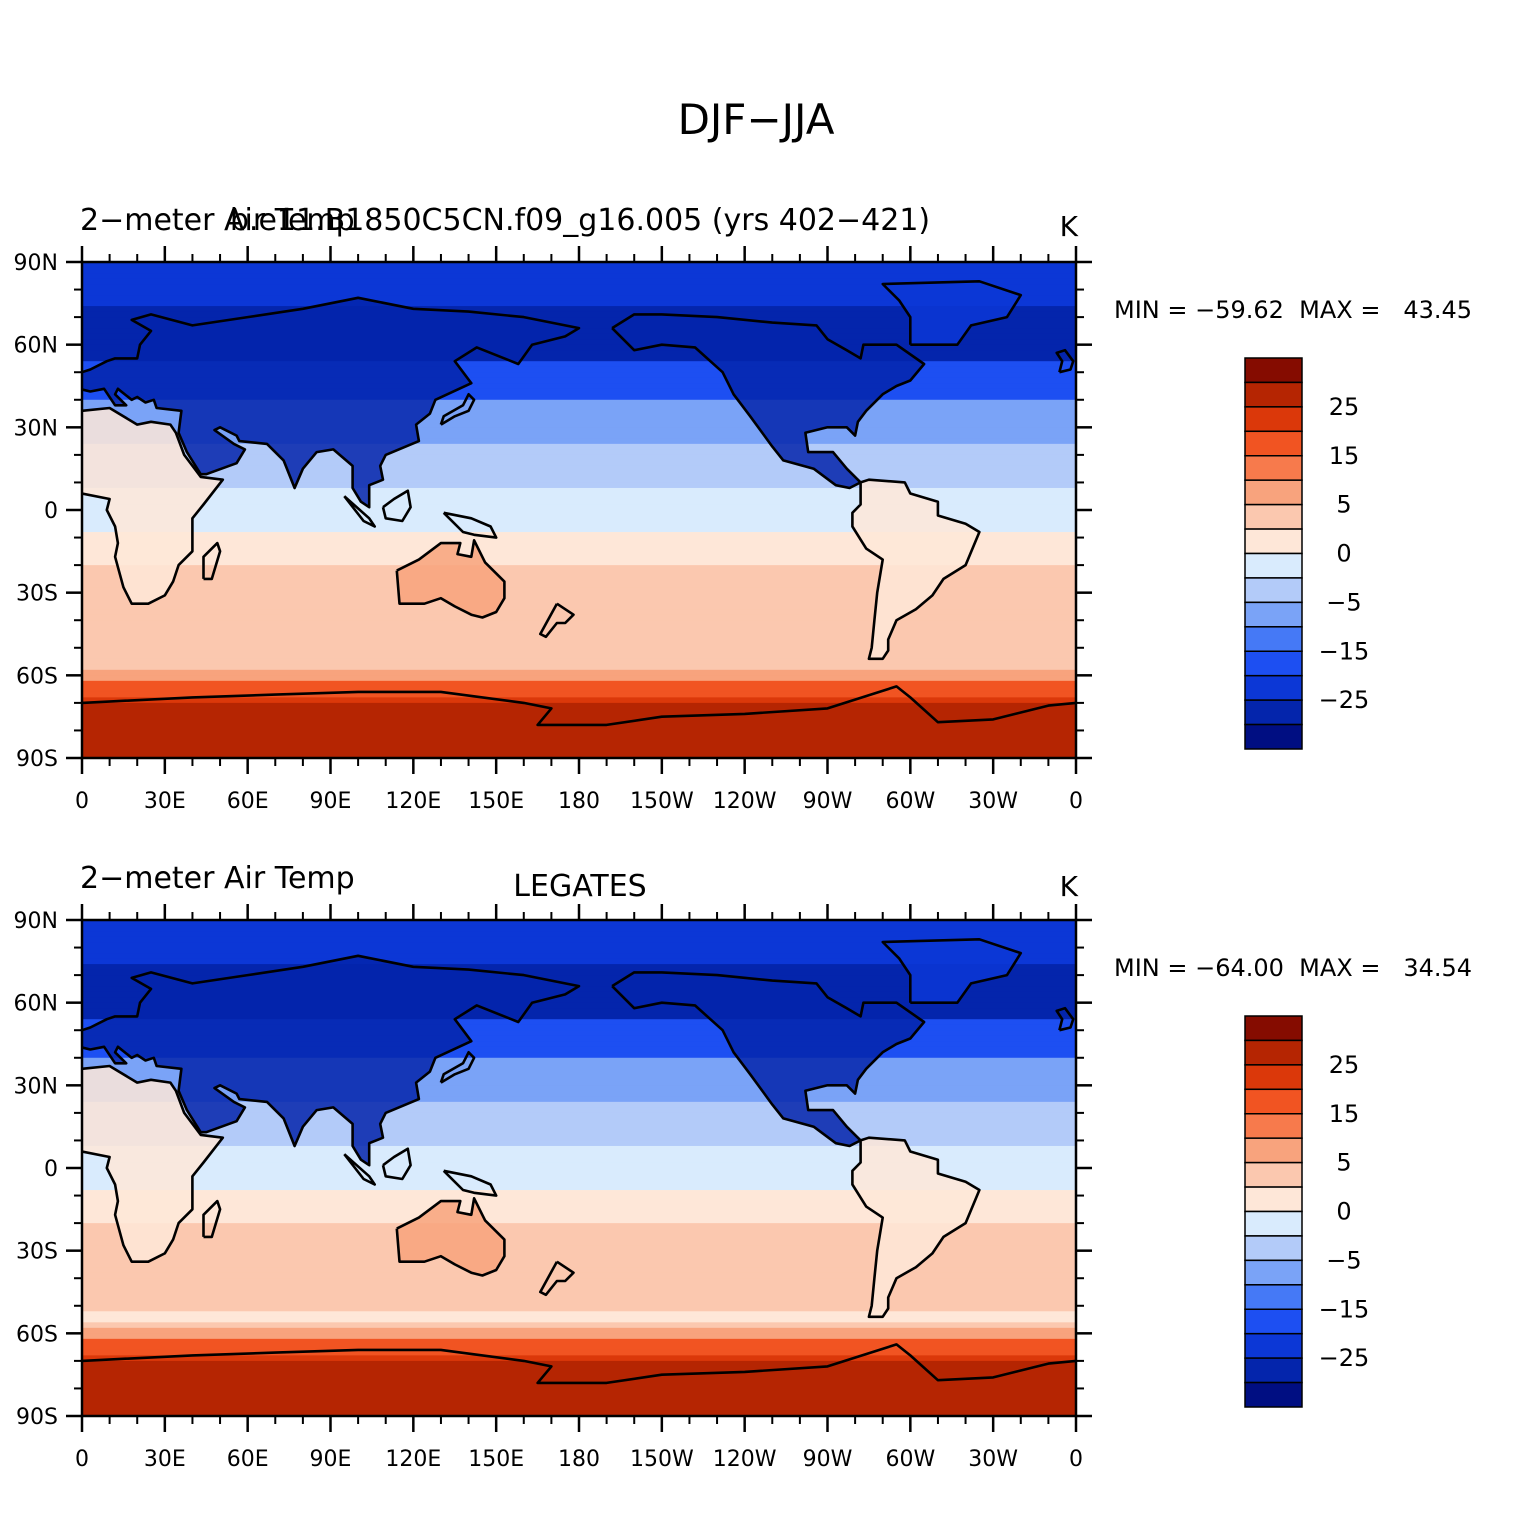 The image size is (1526, 1538). What do you see at coordinates (248, 1459) in the screenshot?
I see `lon-tick-label: 60E` at bounding box center [248, 1459].